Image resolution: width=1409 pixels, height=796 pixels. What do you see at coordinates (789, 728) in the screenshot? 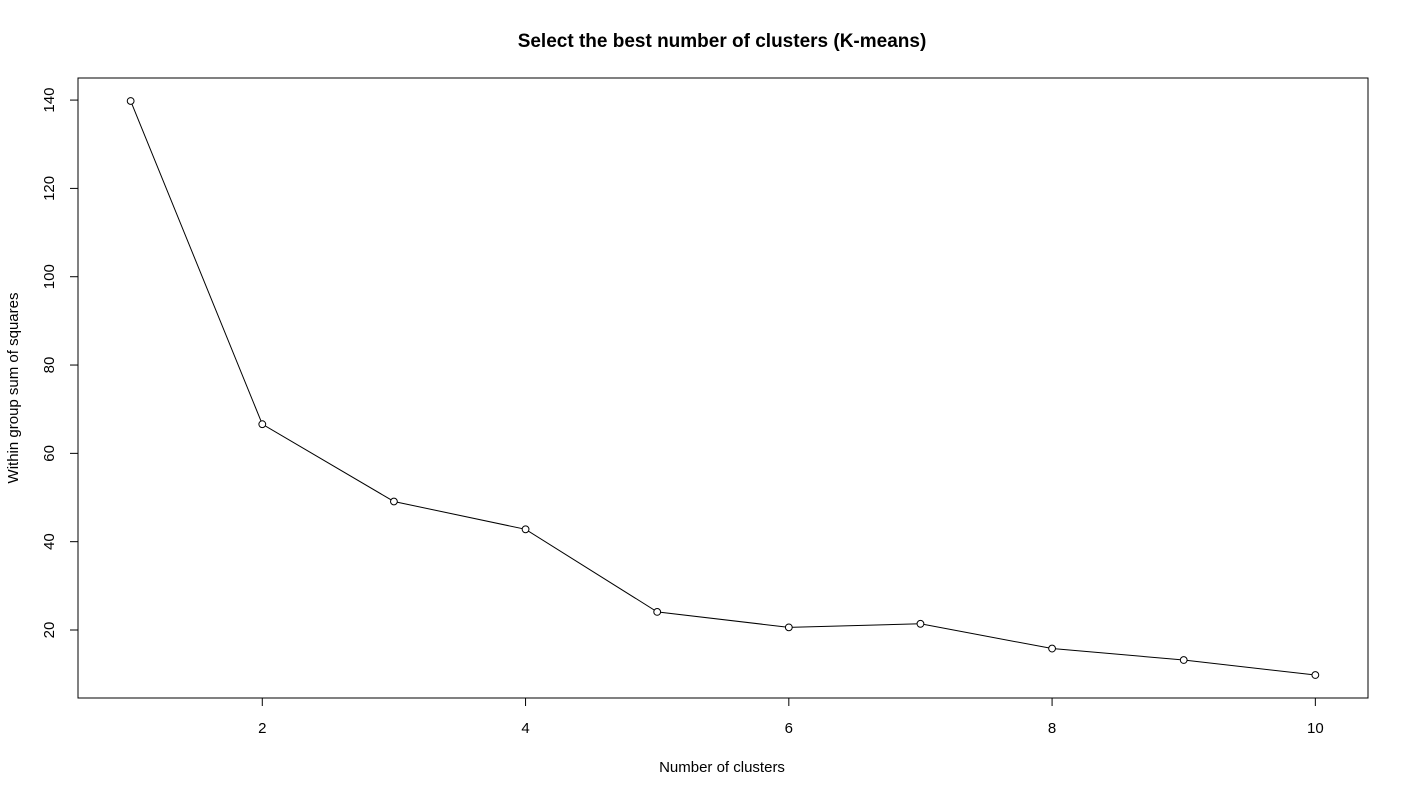
I see `x-tick-label: 6` at bounding box center [789, 728].